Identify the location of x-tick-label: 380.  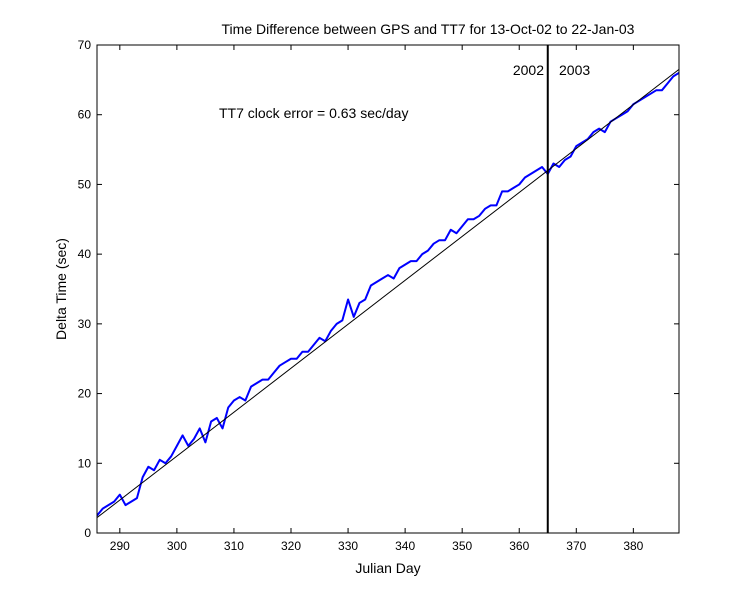
(633, 546).